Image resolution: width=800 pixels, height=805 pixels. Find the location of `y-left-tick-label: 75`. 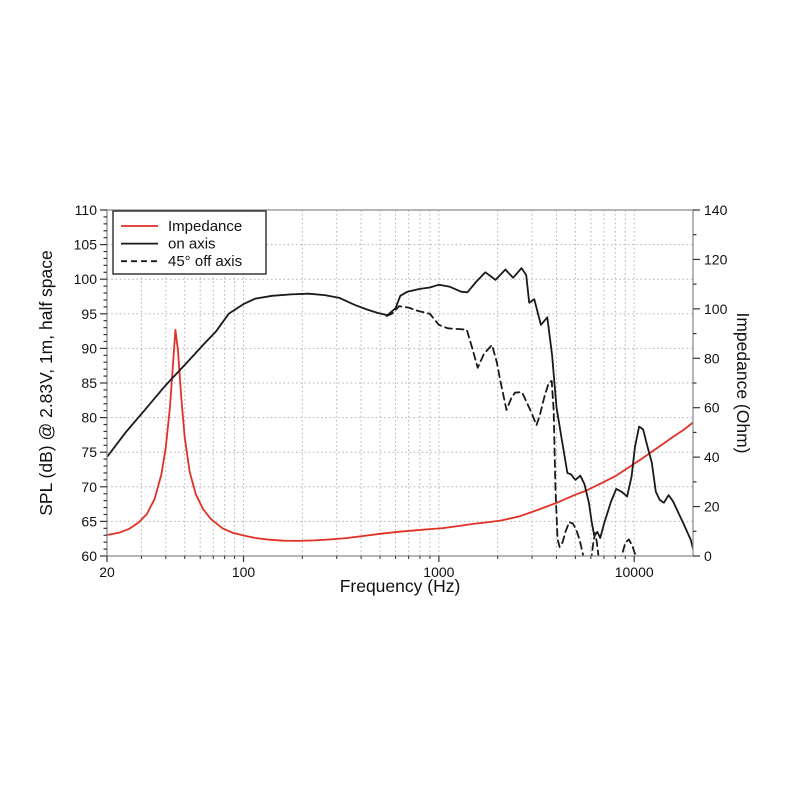

y-left-tick-label: 75 is located at coordinates (89, 452).